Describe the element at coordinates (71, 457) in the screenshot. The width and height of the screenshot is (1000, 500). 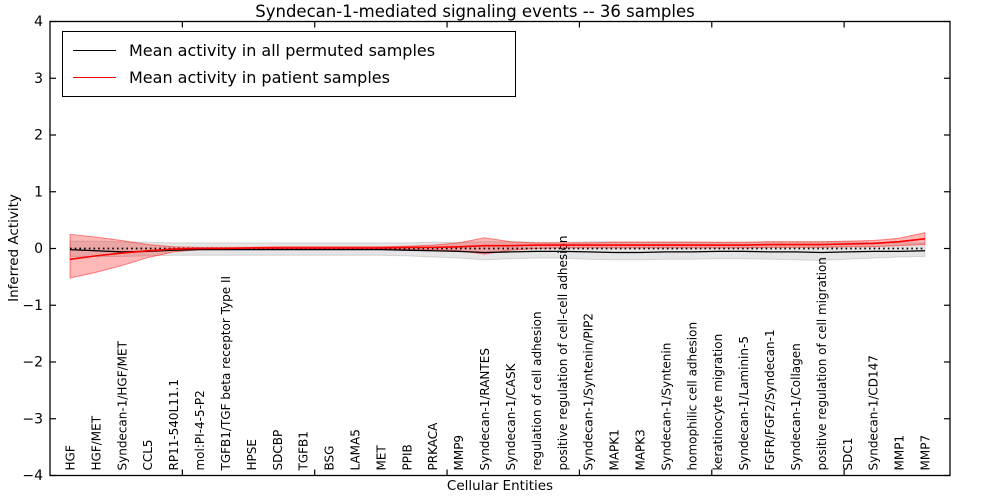
I see `category-label: HGF` at that location.